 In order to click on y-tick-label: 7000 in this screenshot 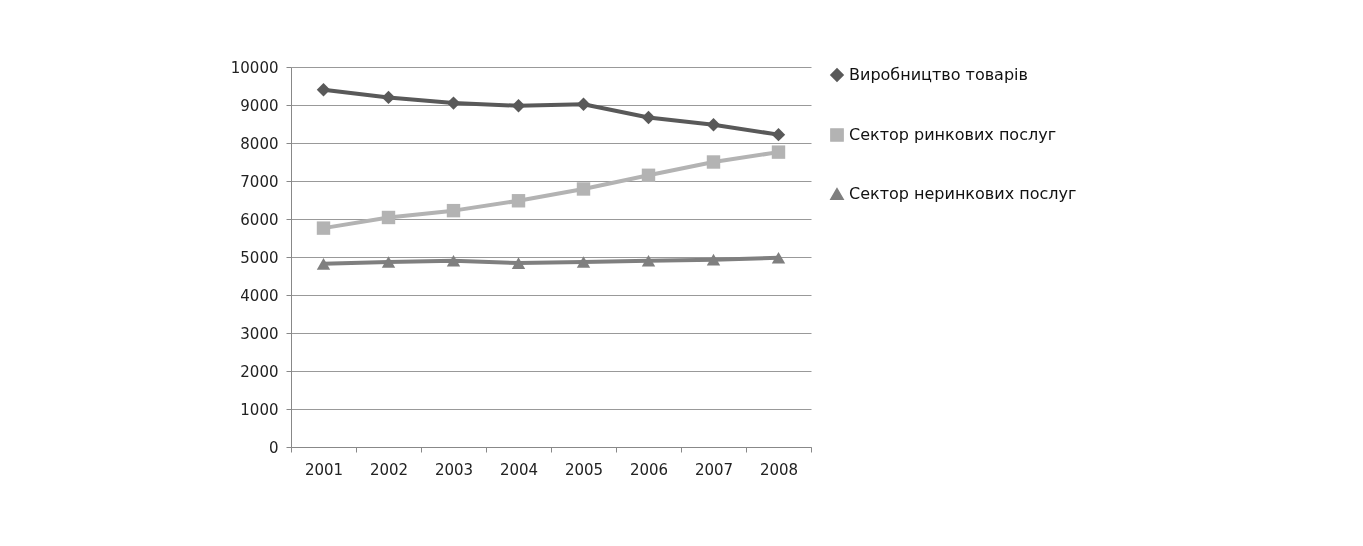, I will do `click(259, 181)`.